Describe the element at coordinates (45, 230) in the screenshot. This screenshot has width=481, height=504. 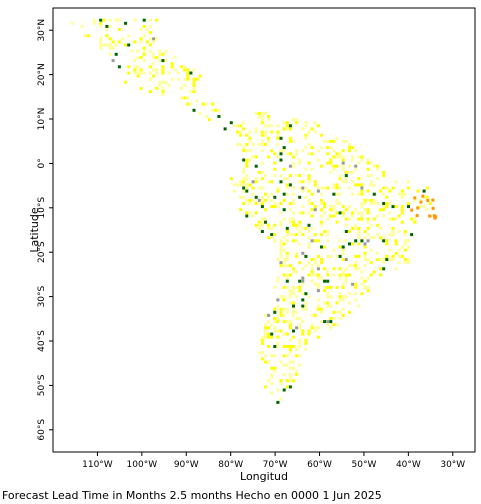
I see `latitude-ticks: 30°N 20°N 10°N 0° 10°S 20°S 30°S 40°S 50°S 60°S` at that location.